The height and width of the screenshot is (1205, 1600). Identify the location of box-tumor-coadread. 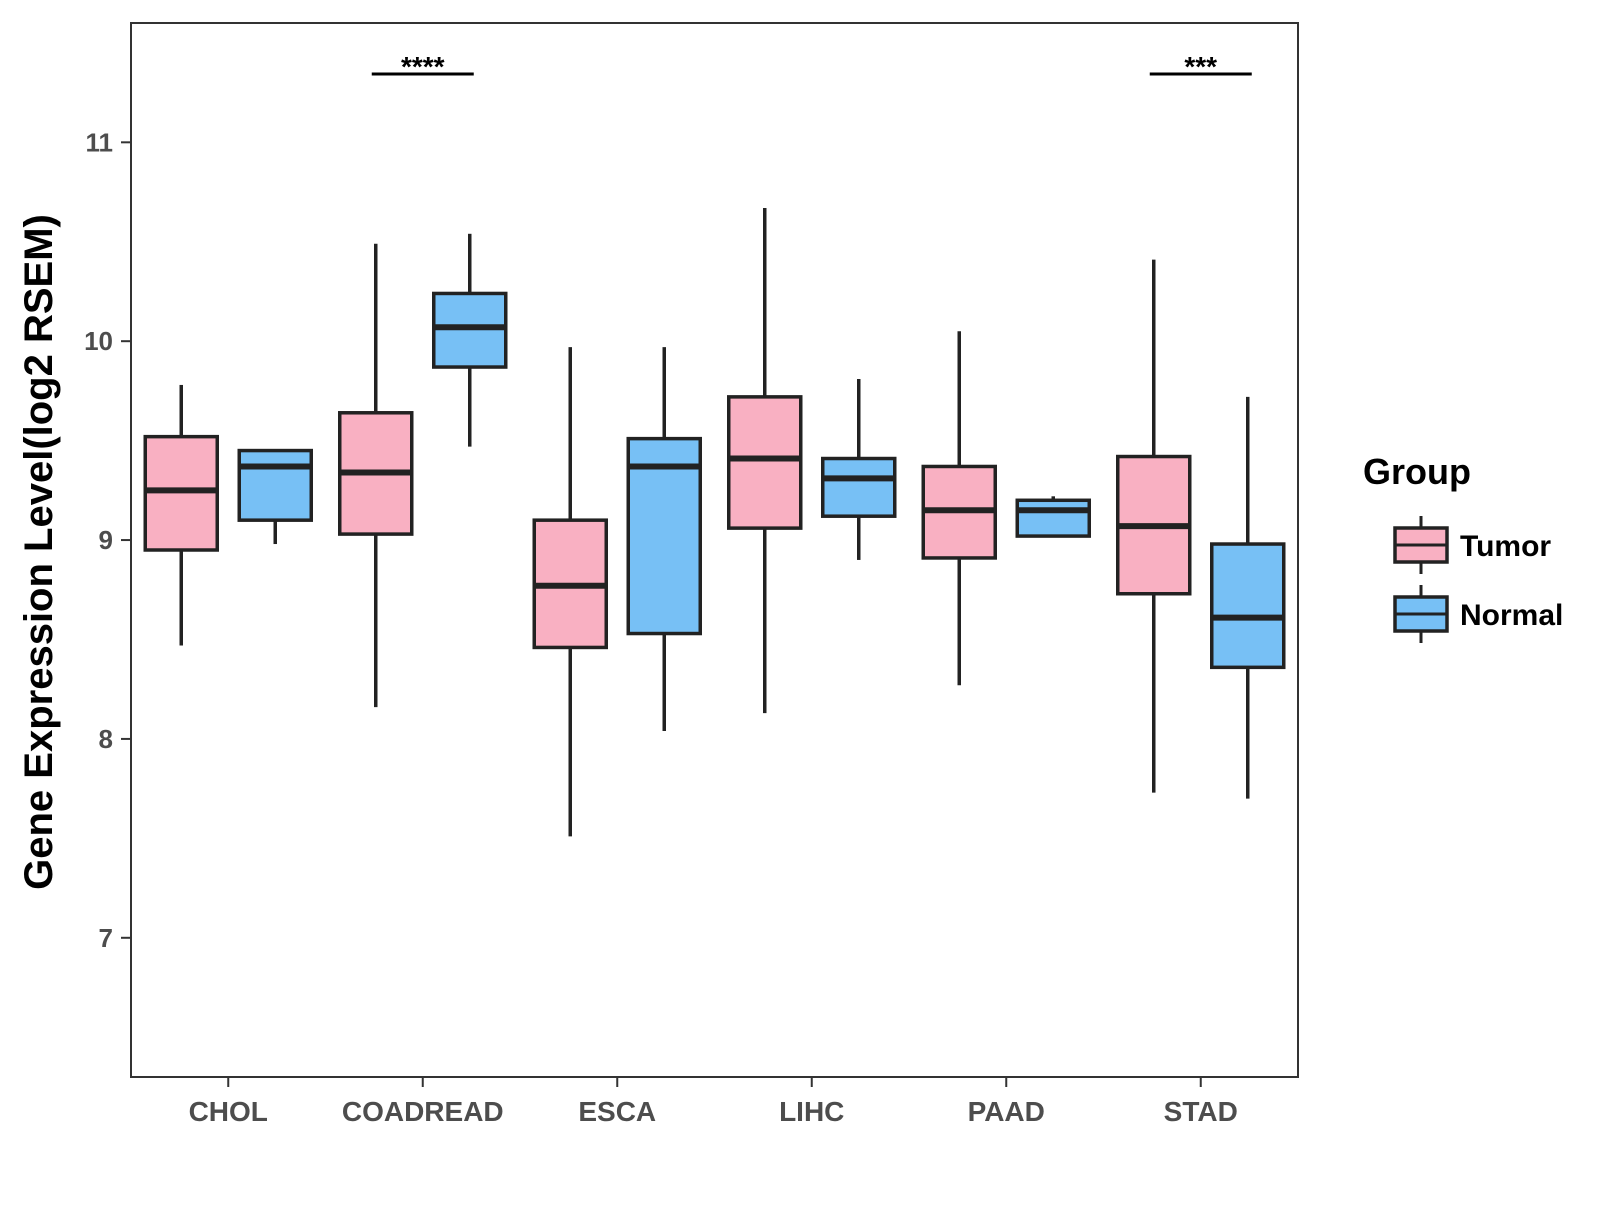
(376, 475).